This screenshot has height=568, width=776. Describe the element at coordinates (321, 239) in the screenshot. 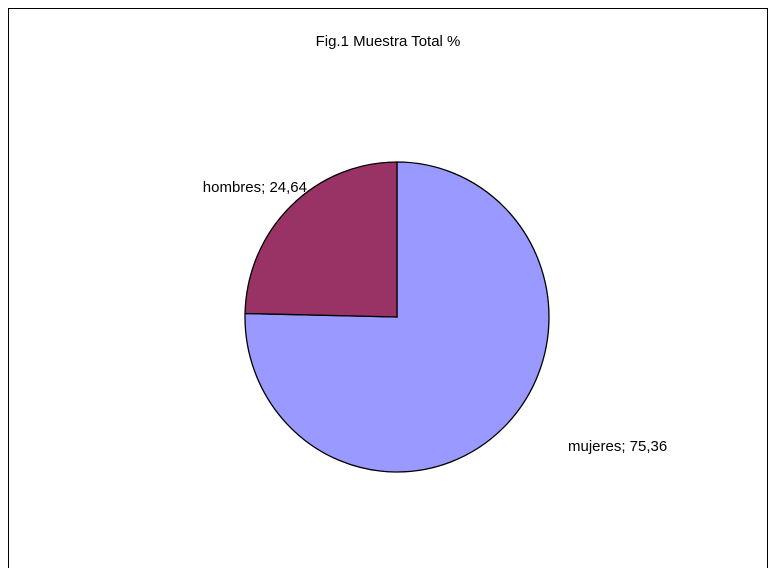

I see `pie-slice` at that location.